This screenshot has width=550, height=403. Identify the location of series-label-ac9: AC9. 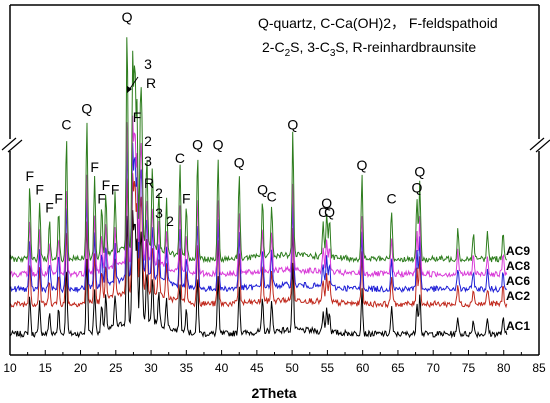
(518, 251).